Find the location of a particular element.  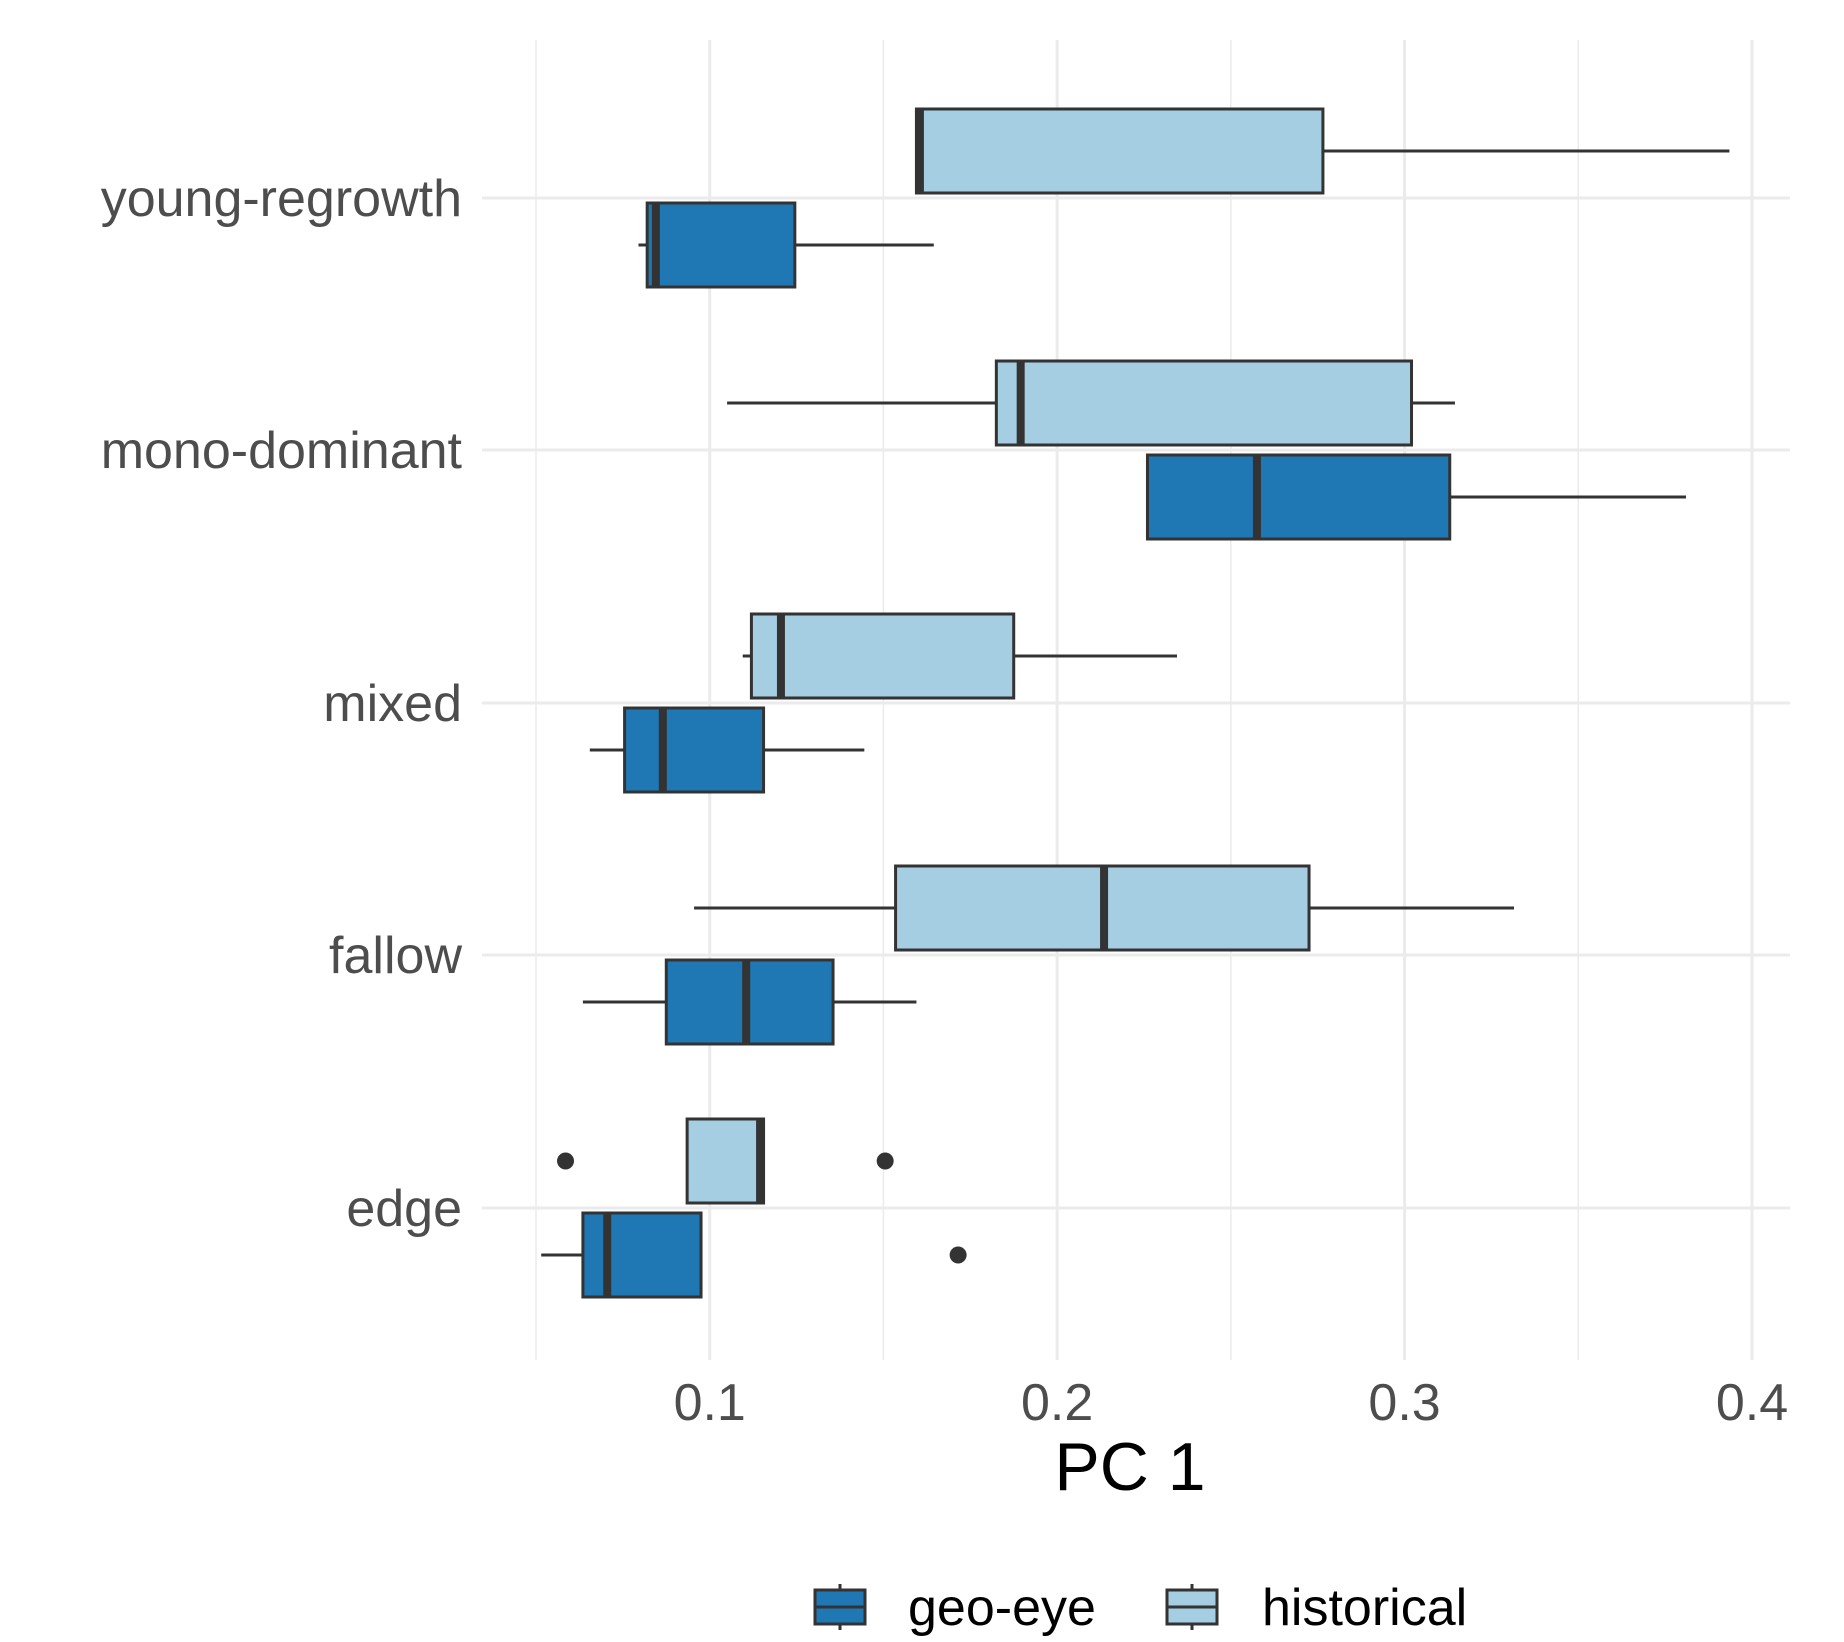

legend-item-geo-eye: geo-eye is located at coordinates (954, 1608).